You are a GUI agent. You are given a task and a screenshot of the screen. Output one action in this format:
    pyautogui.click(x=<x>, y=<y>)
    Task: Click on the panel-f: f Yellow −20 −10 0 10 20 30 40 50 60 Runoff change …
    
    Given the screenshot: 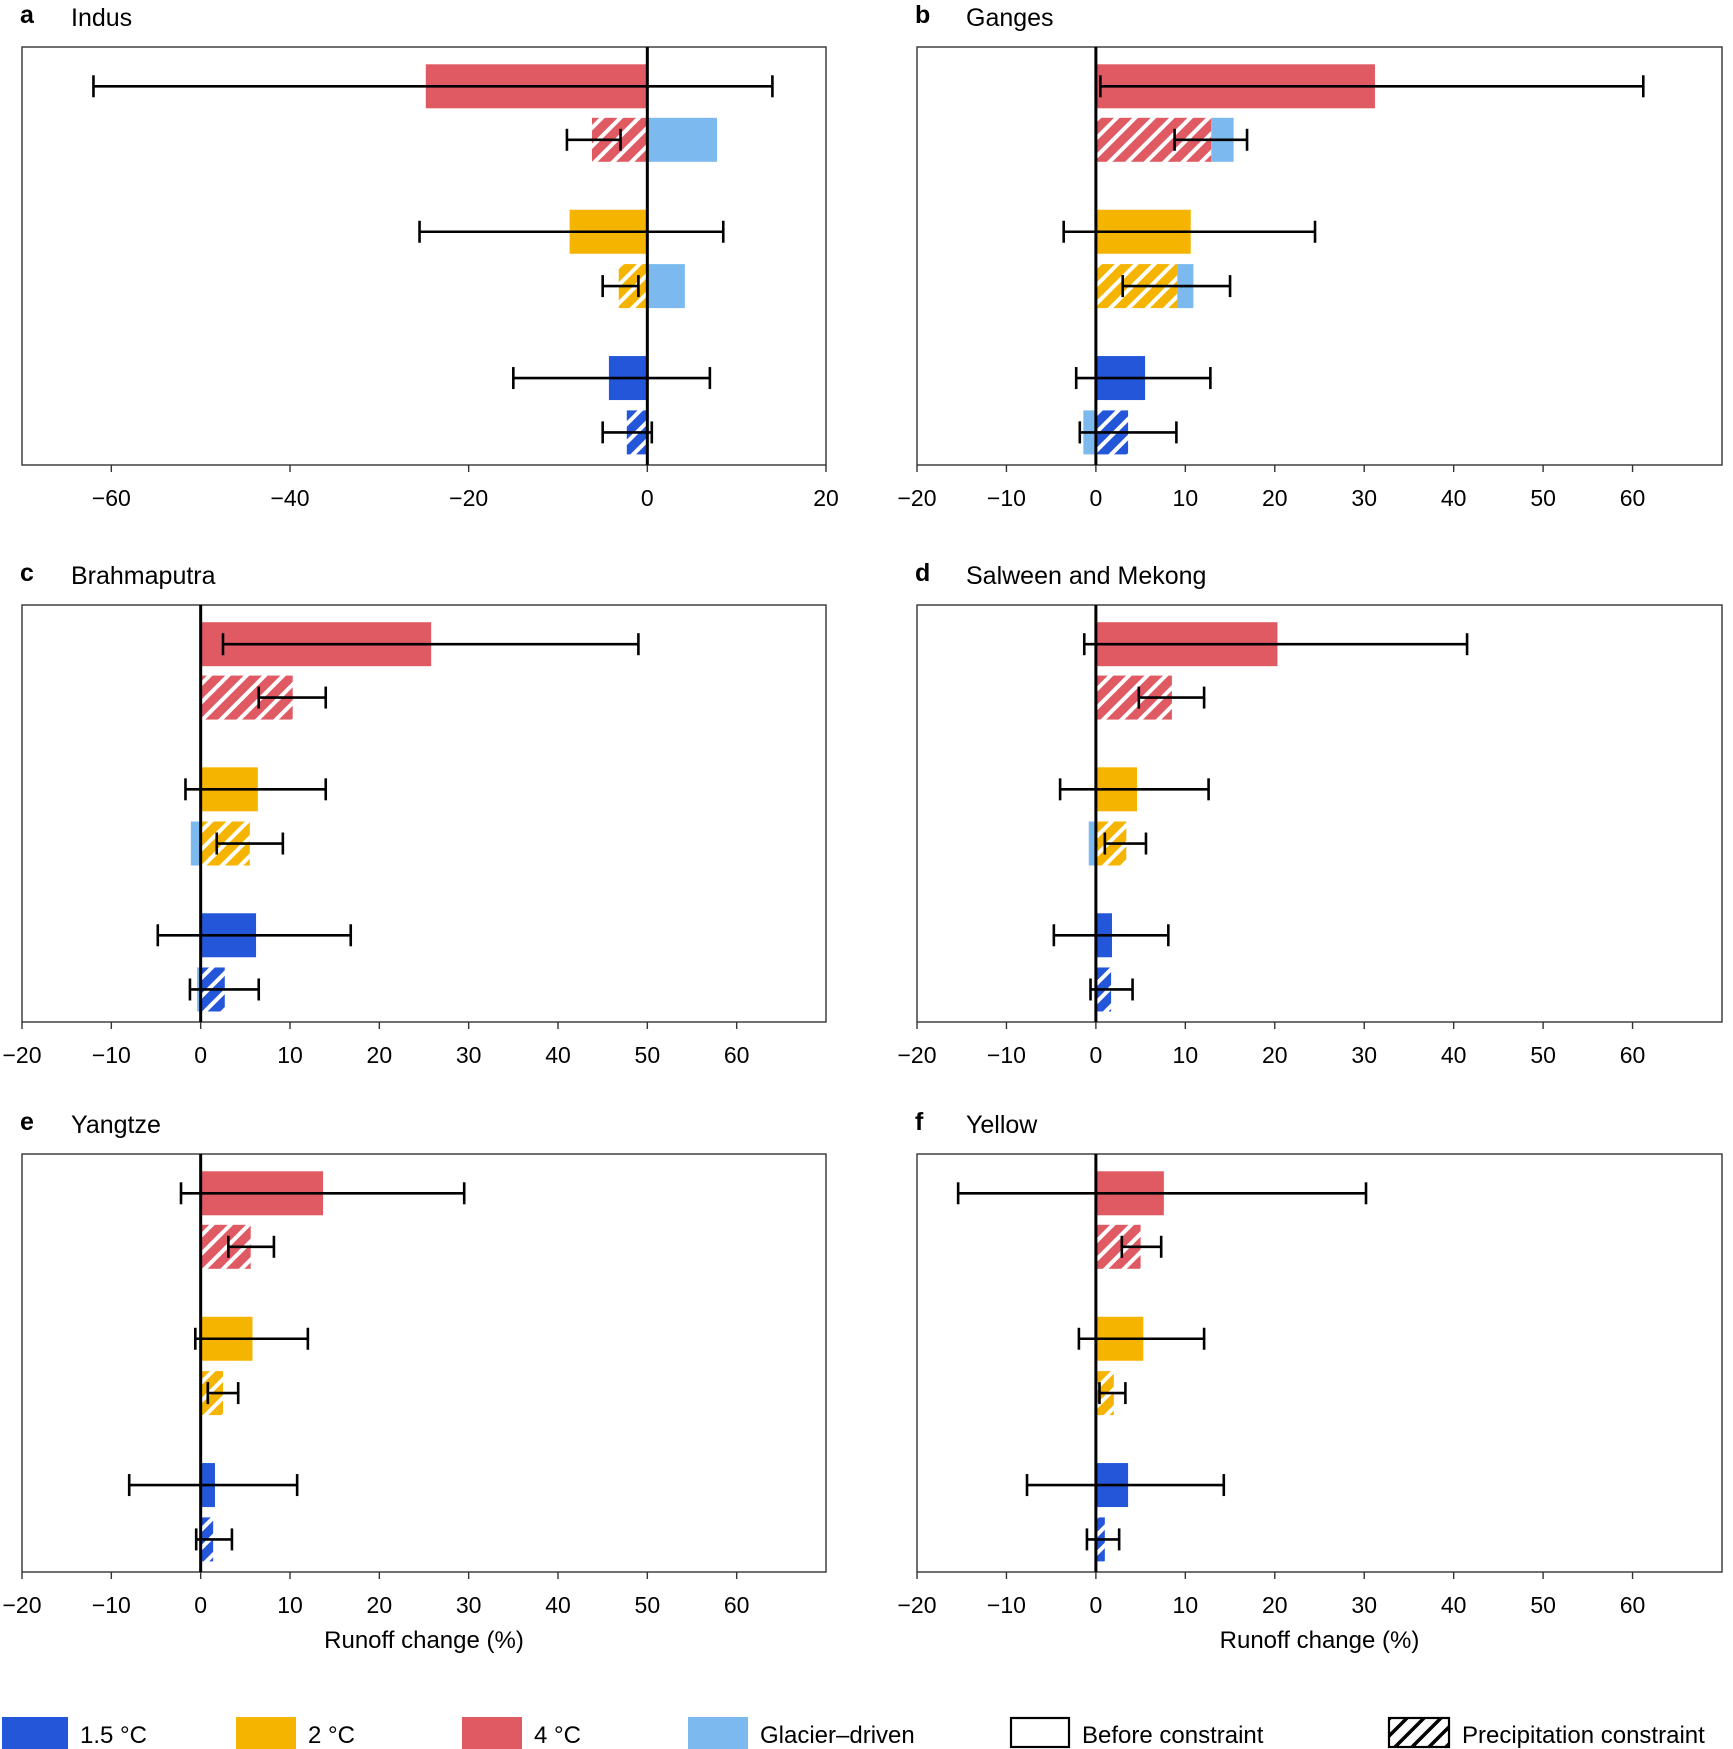 What is the action you would take?
    pyautogui.click(x=1310, y=1381)
    